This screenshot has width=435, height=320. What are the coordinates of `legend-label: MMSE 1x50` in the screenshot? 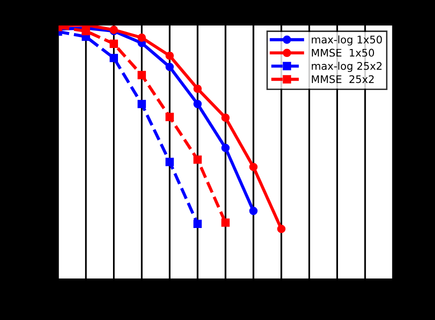 It's located at (343, 52).